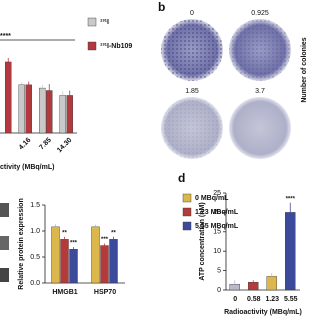 The image size is (320, 320). Describe the element at coordinates (181, 178) in the screenshot. I see `panel-label: d` at that location.